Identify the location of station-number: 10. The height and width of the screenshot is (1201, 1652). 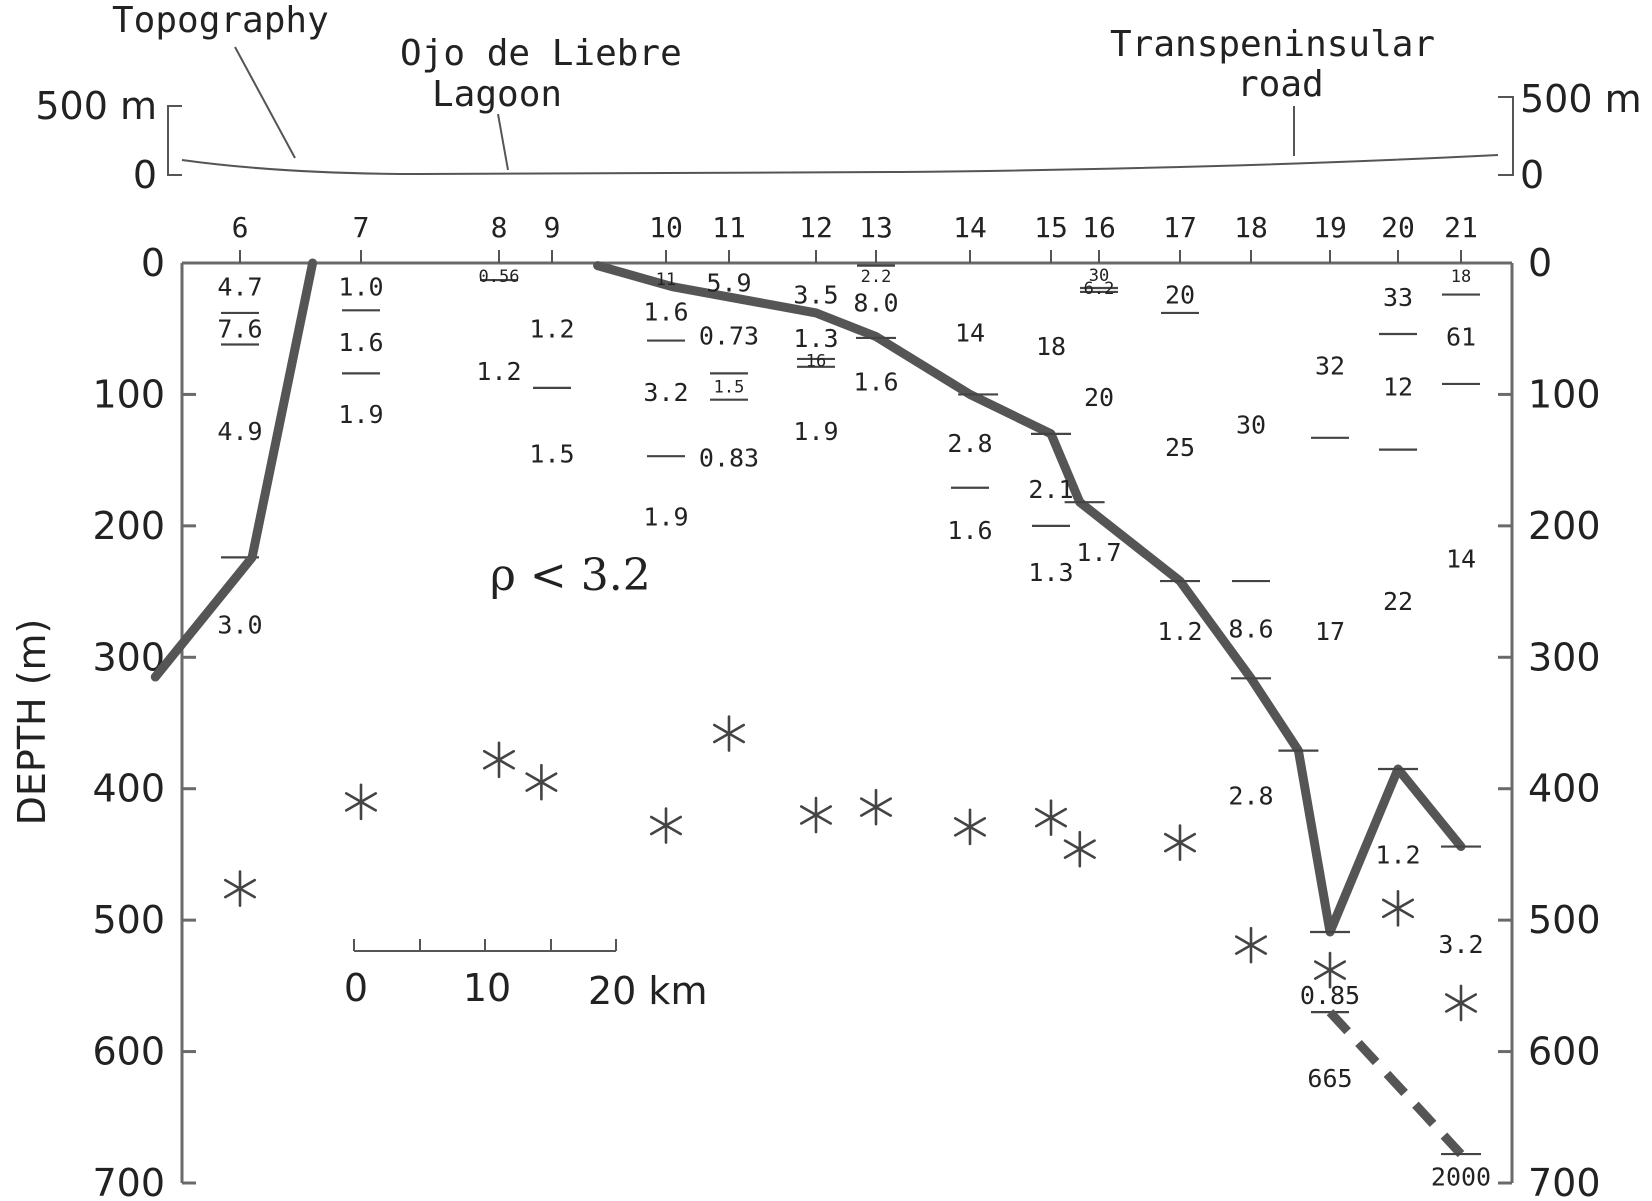
(666, 227).